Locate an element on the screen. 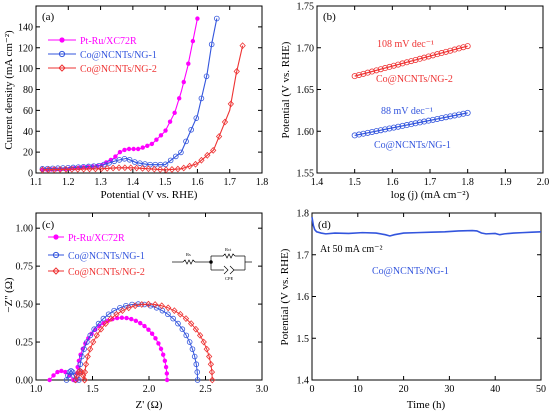 This screenshot has width=550, height=415. y-tick-label: 1.55 is located at coordinates (306, 174).